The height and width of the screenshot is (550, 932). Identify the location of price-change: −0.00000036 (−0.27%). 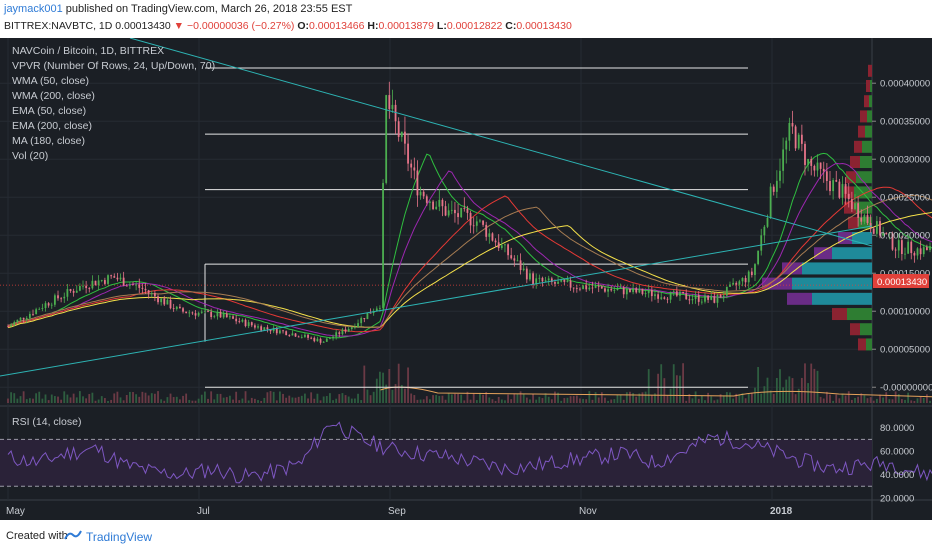
(240, 26).